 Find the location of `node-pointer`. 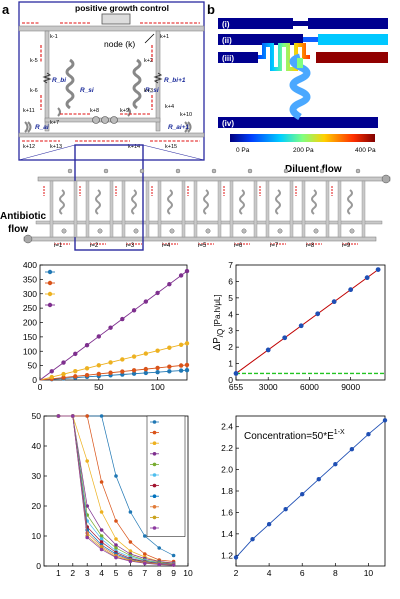

node-pointer is located at coordinates (149, 38).